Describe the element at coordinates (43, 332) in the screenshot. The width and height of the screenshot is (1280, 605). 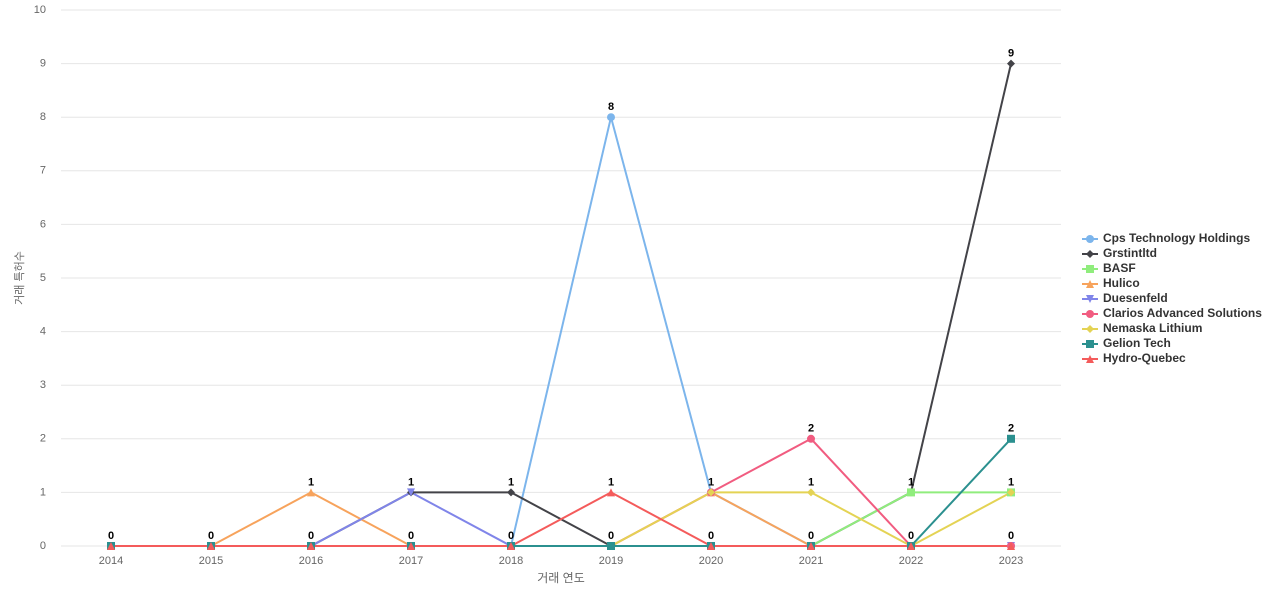
I see `y-tick-label: 4` at that location.